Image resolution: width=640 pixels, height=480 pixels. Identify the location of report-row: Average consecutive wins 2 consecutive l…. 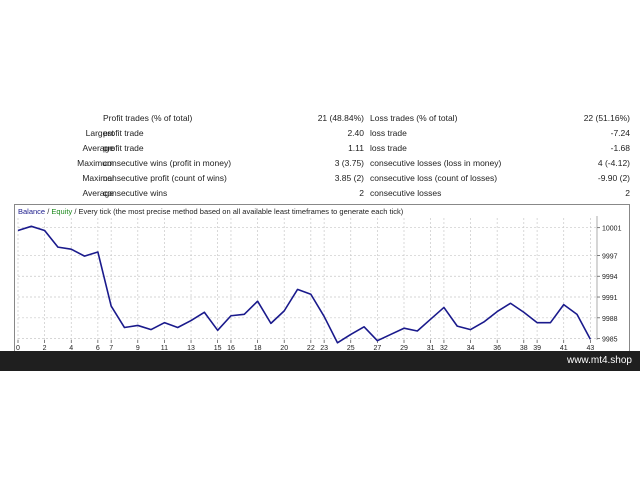
(320, 193).